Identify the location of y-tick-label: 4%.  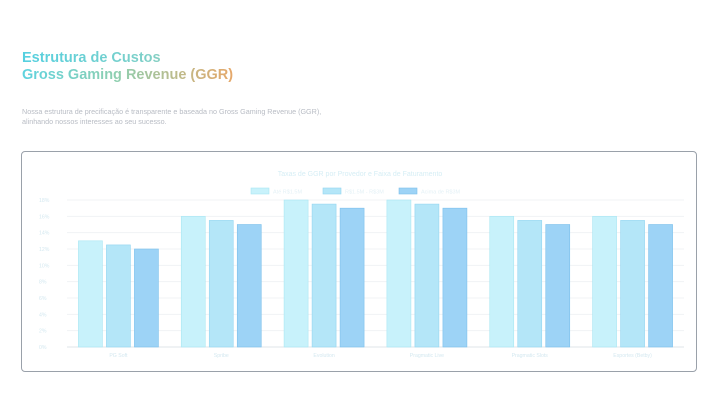
(43, 315).